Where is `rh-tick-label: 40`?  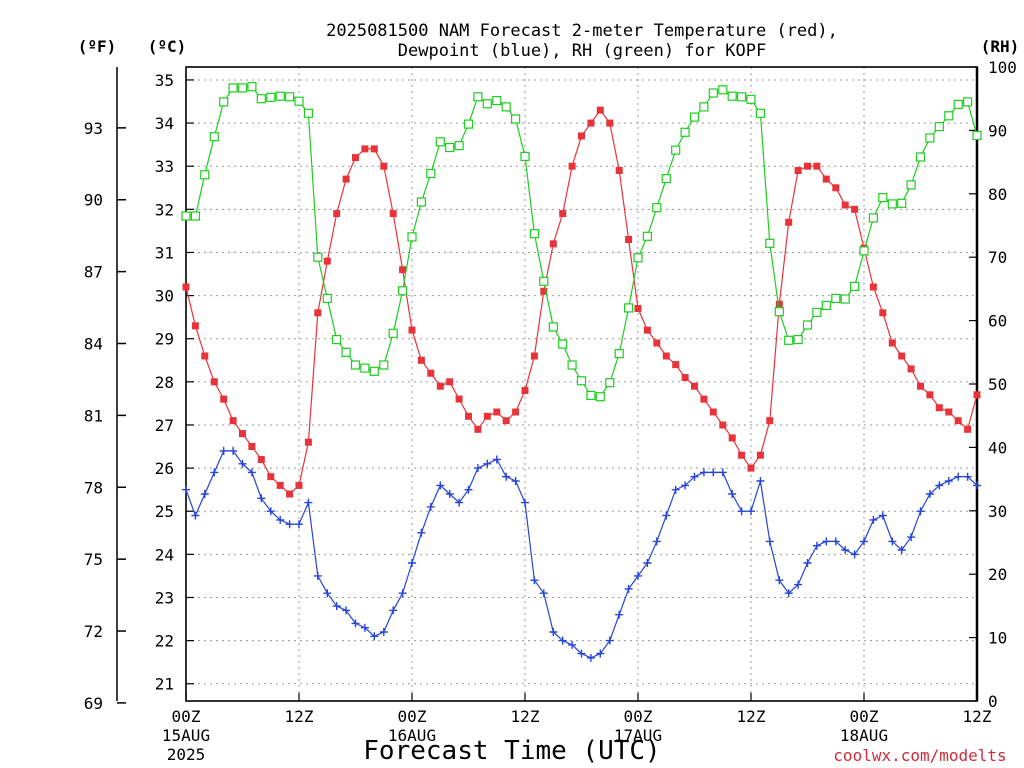 rh-tick-label: 40 is located at coordinates (997, 447).